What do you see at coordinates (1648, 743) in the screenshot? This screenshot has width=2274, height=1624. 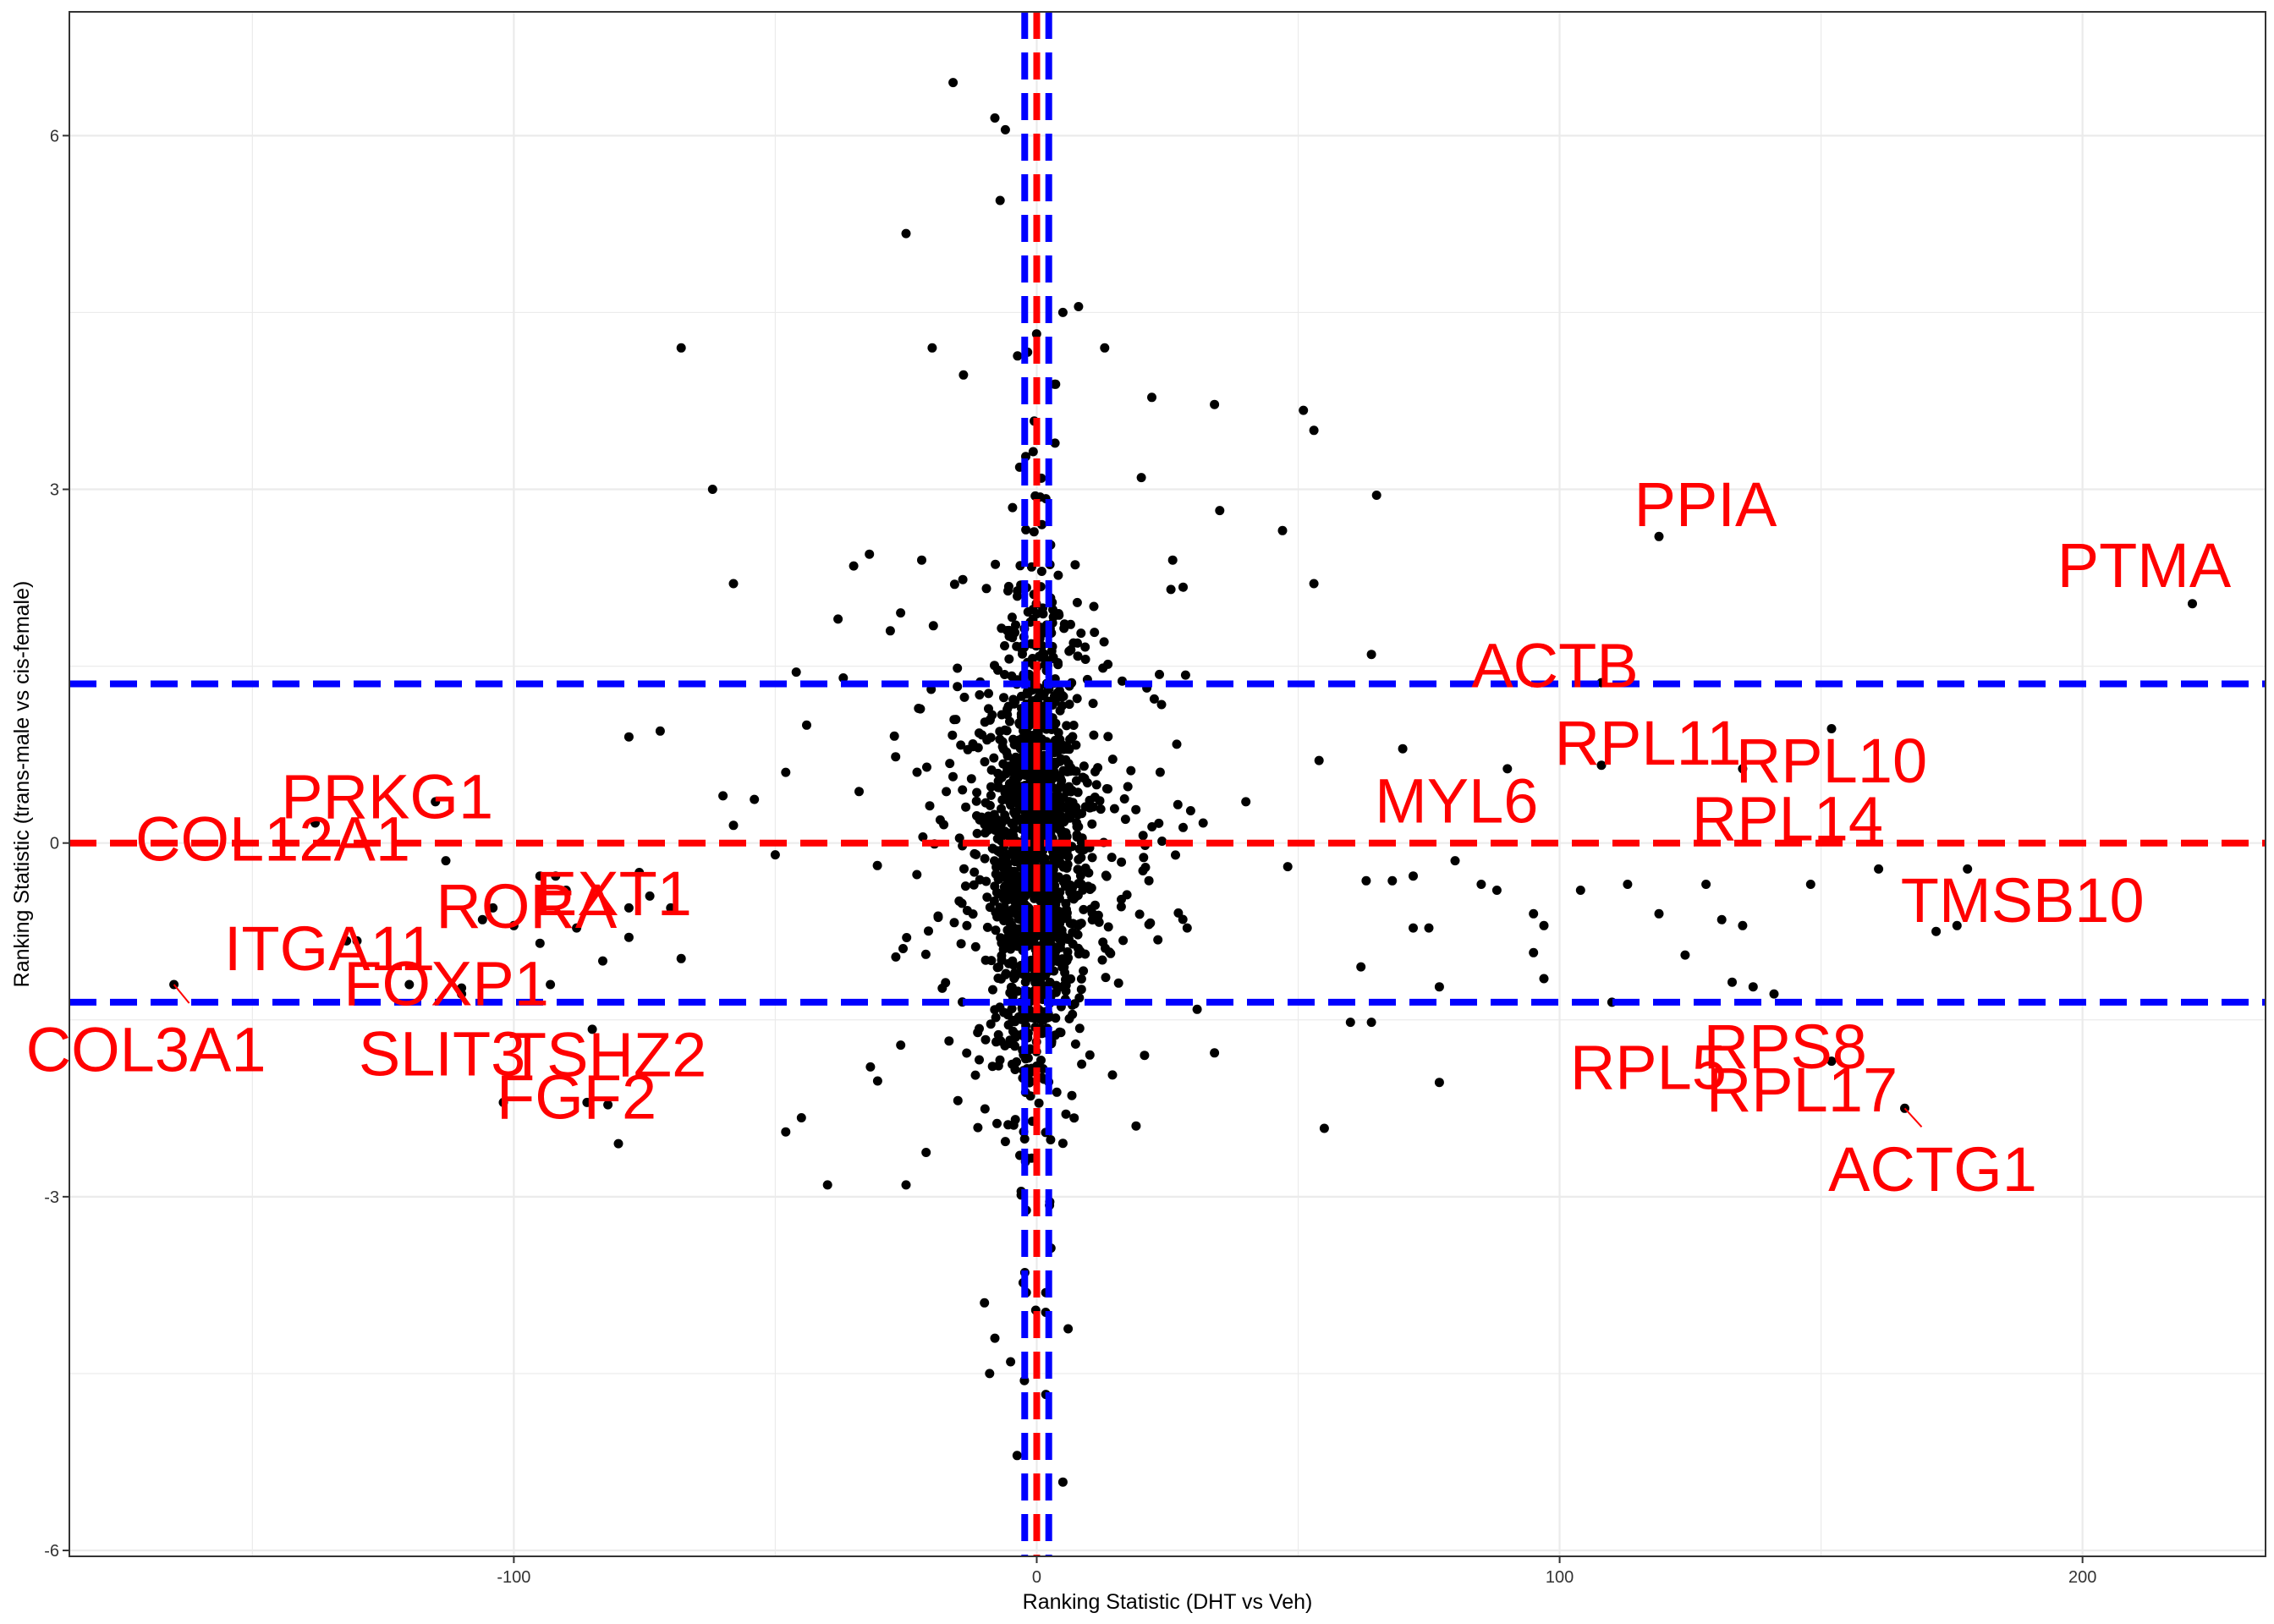 I see `gene-label: RPL11` at bounding box center [1648, 743].